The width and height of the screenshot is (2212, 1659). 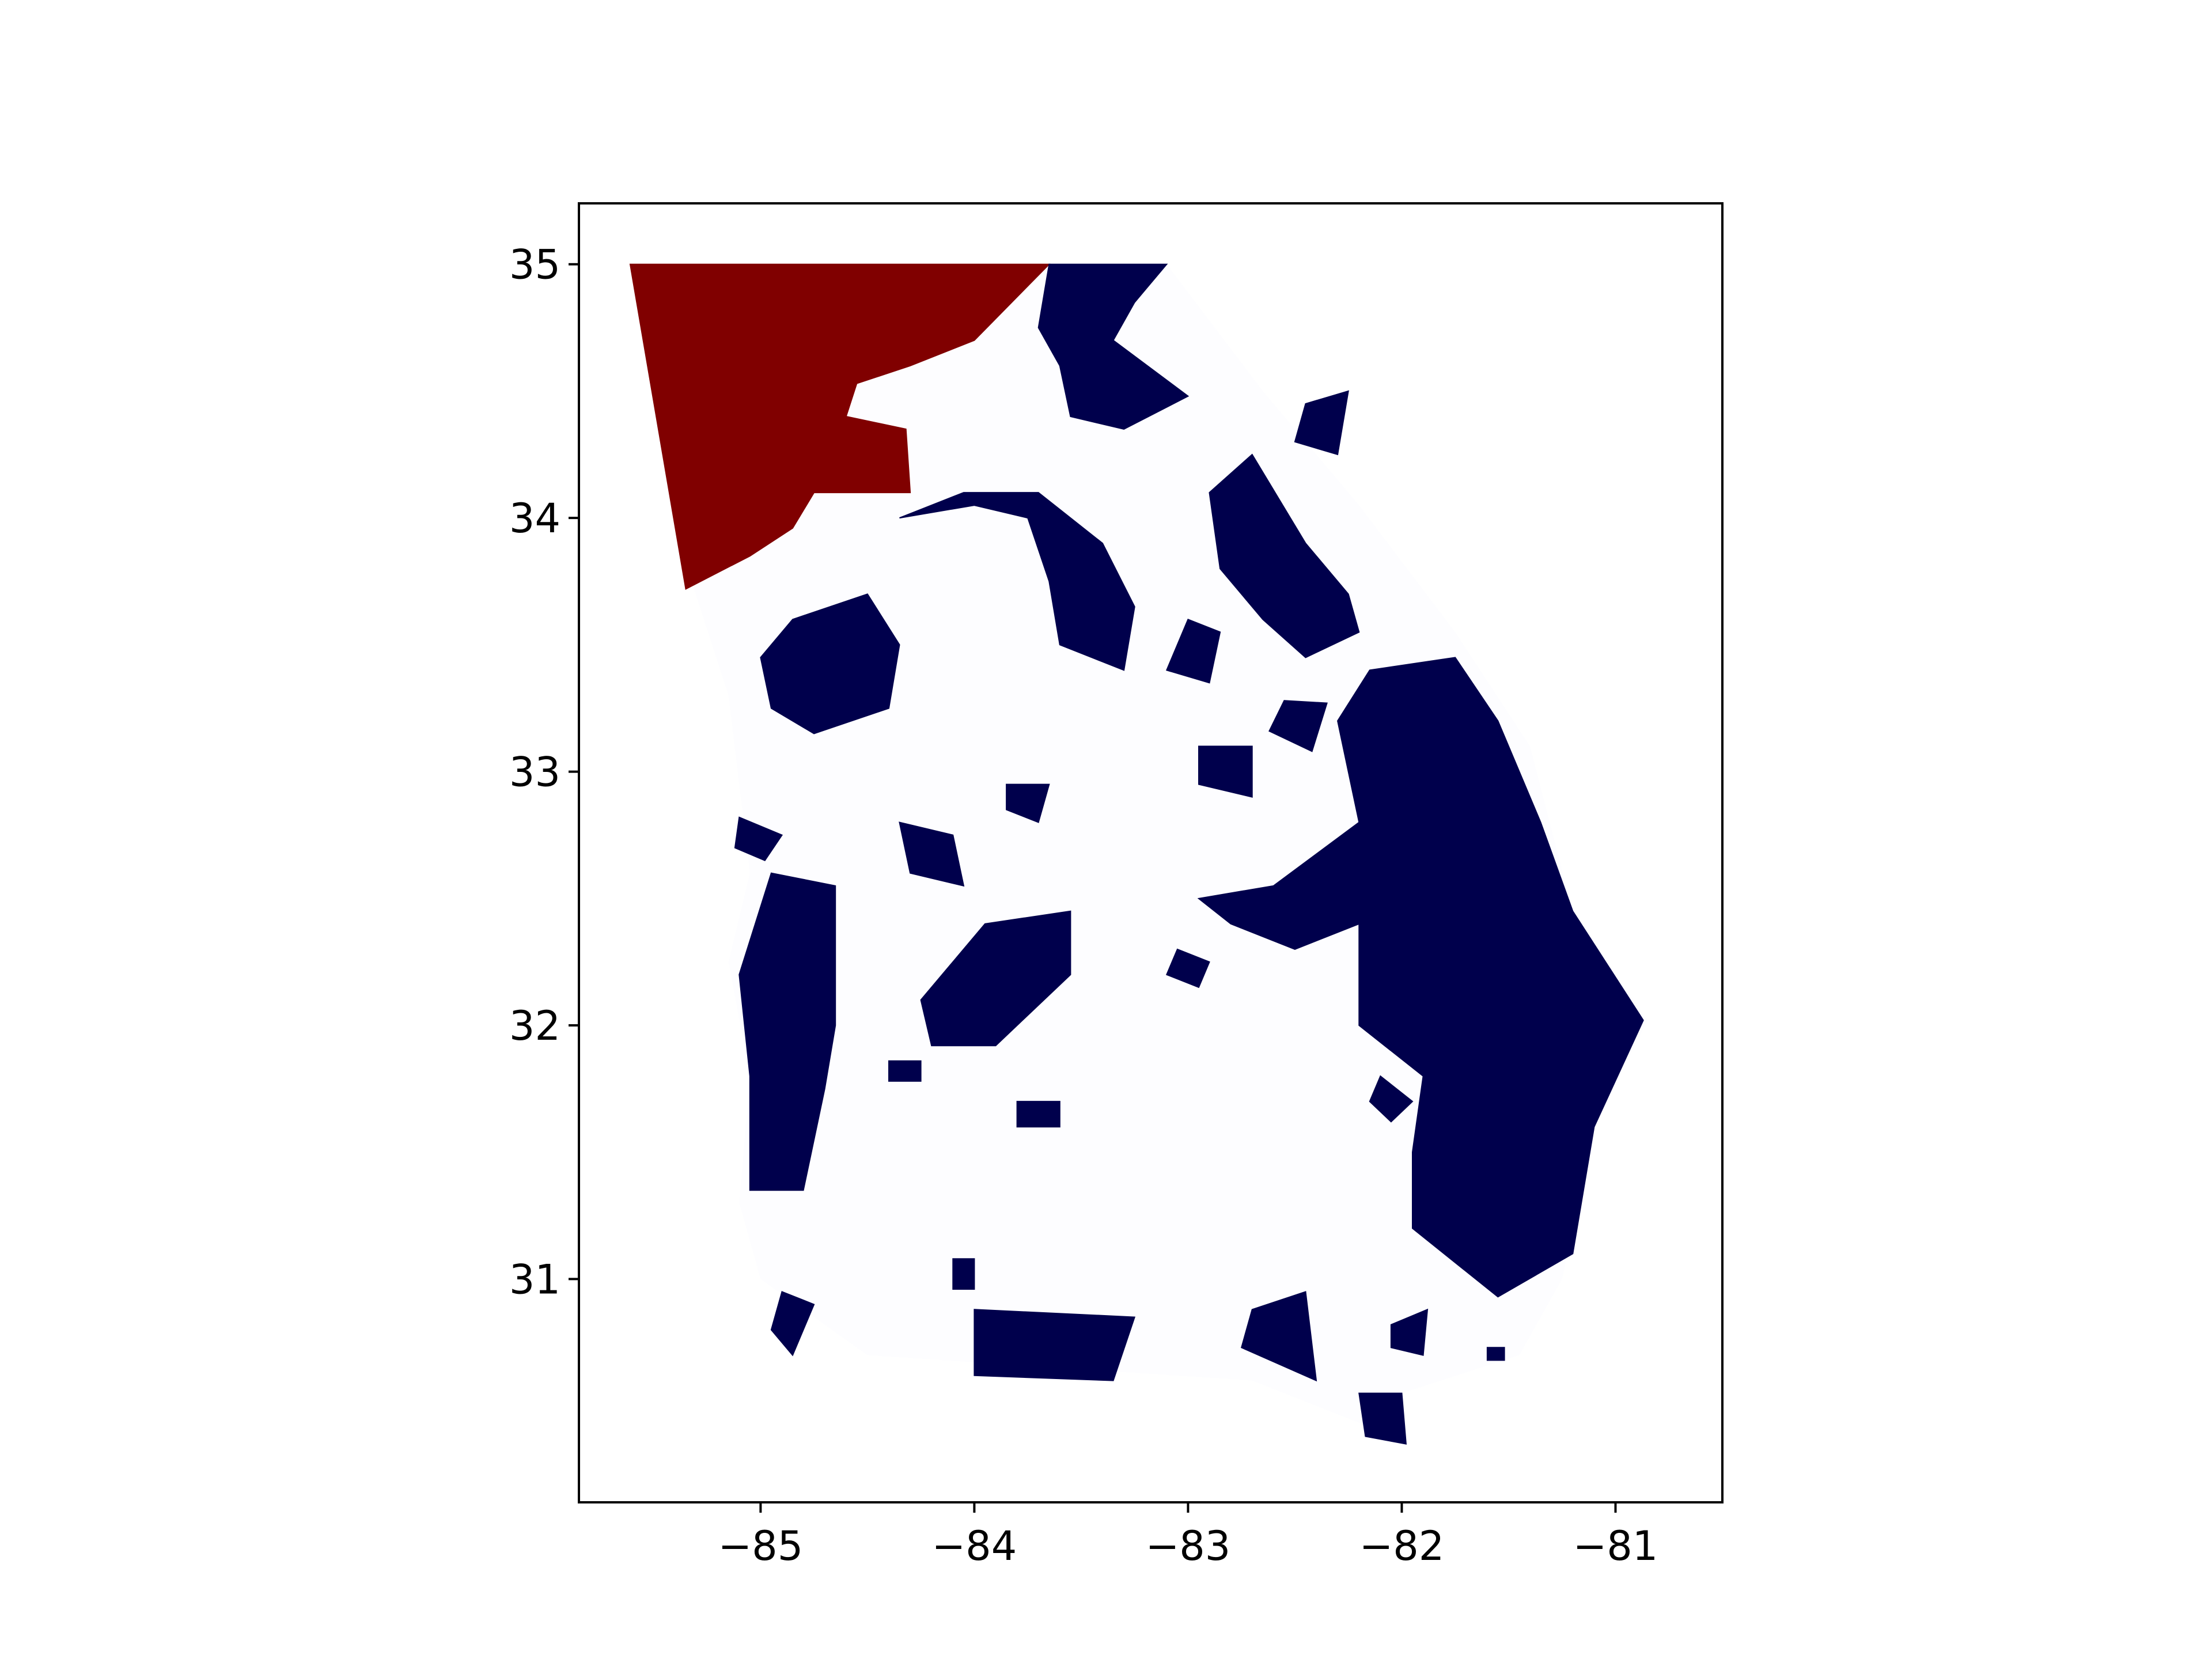 What do you see at coordinates (534, 518) in the screenshot?
I see `y-tick-label: 34` at bounding box center [534, 518].